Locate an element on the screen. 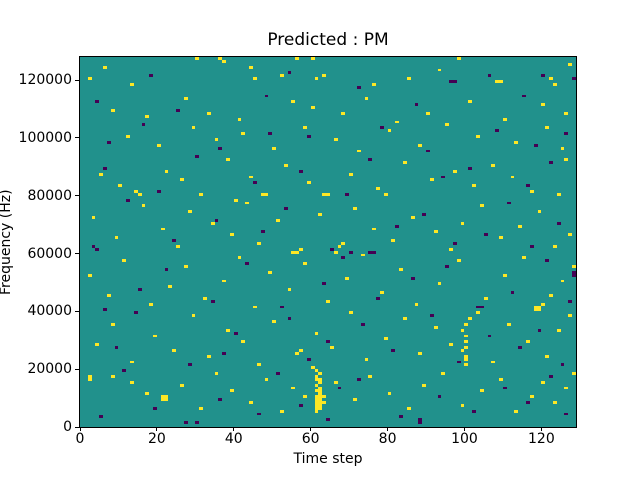 The height and width of the screenshot is (480, 640). y-tick-label: 60000 is located at coordinates (49, 253).